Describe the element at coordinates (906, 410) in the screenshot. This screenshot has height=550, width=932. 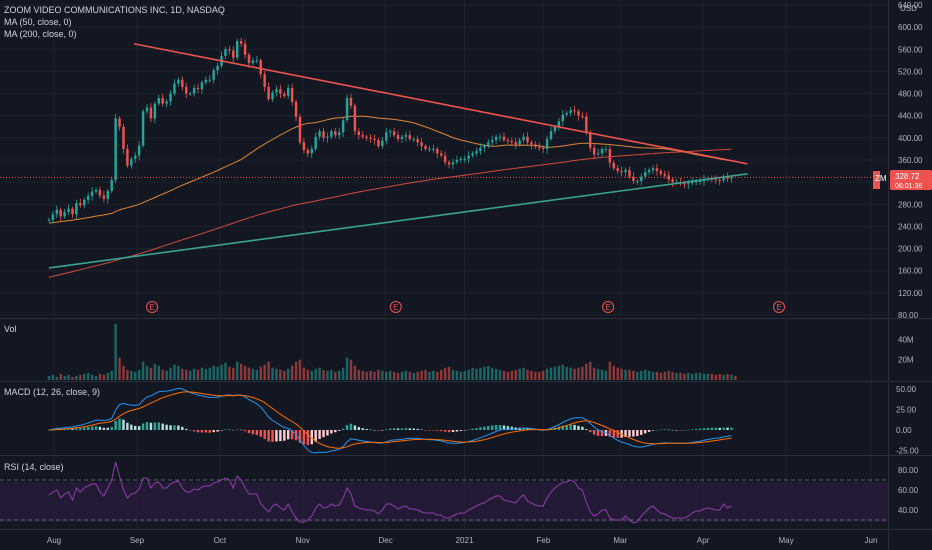
I see `macd-tick-label: 25.00` at that location.